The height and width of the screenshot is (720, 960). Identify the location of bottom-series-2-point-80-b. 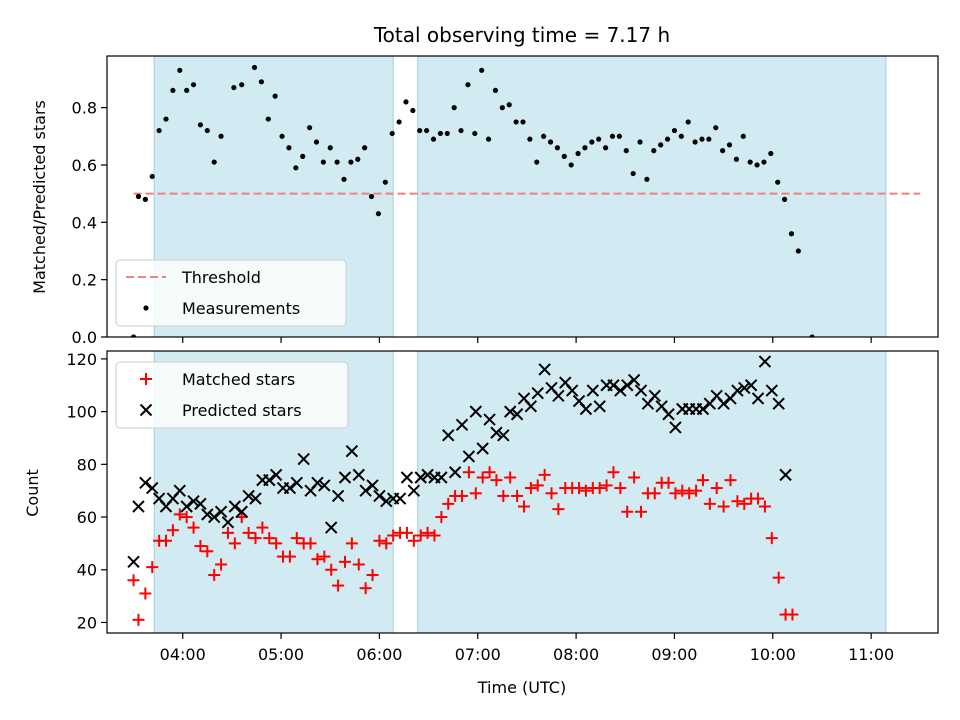
(675, 427).